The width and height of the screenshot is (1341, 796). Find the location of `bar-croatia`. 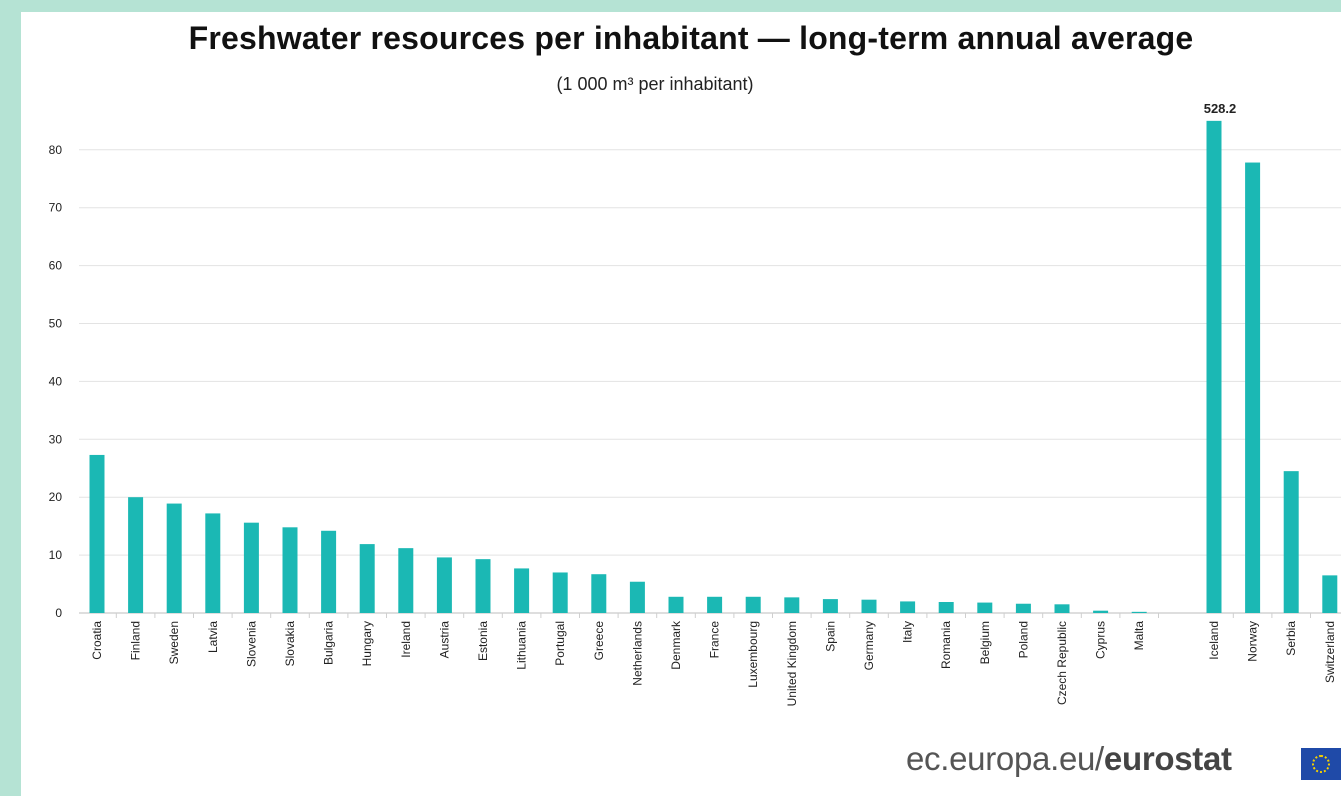

bar-croatia is located at coordinates (97, 533).